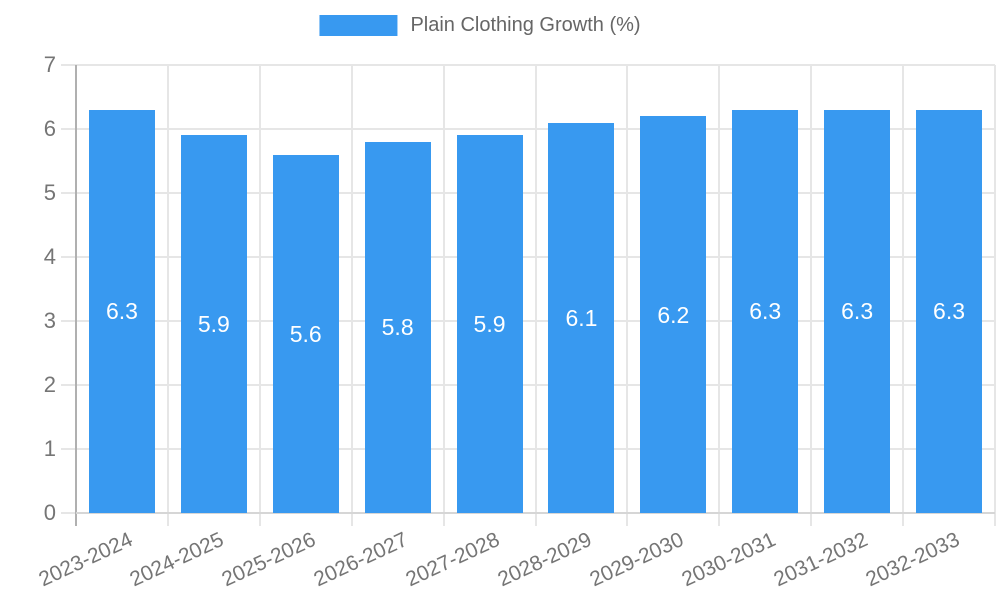 This screenshot has height=600, width=1000. What do you see at coordinates (49, 320) in the screenshot?
I see `y-axis-tick-label: 3` at bounding box center [49, 320].